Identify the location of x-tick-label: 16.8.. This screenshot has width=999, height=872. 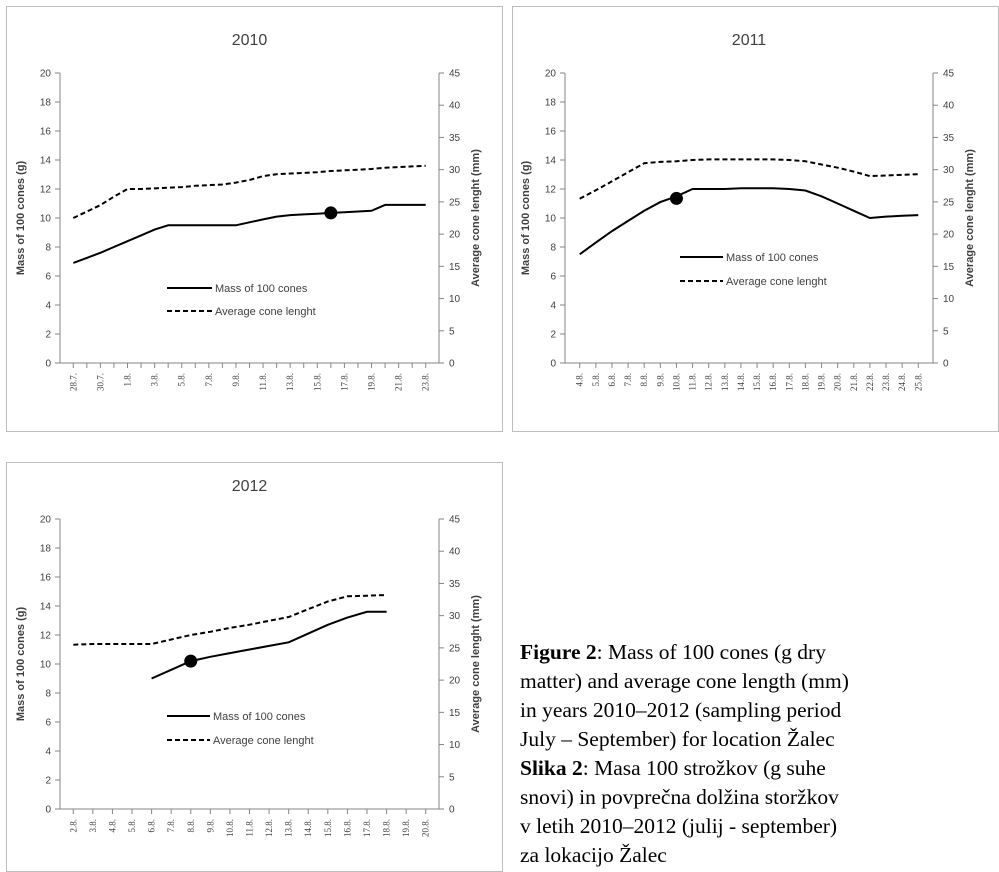
(773, 382).